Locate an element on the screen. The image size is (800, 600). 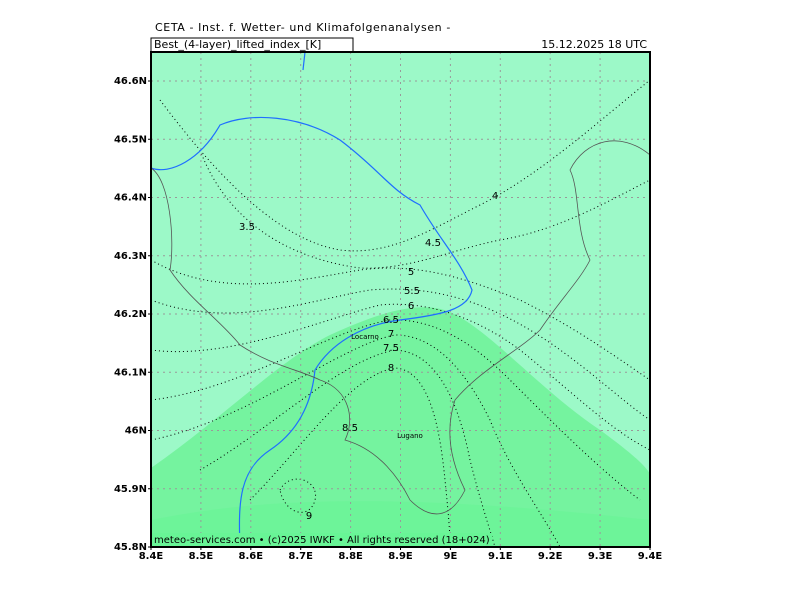
footer-bg is located at coordinates (322, 539).